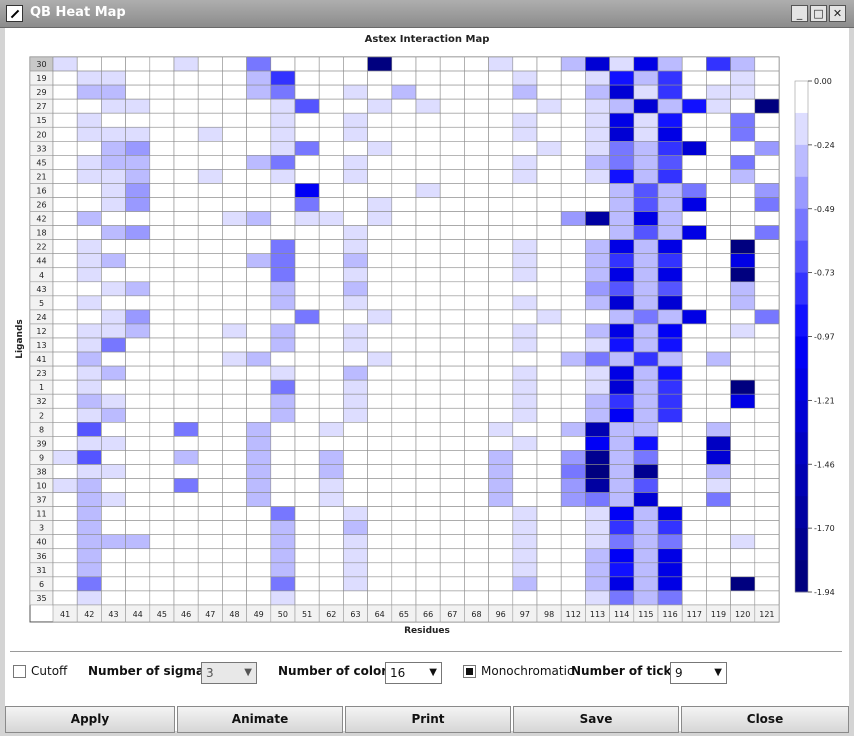  I want to click on colors-select: 16 ▼, so click(413, 673).